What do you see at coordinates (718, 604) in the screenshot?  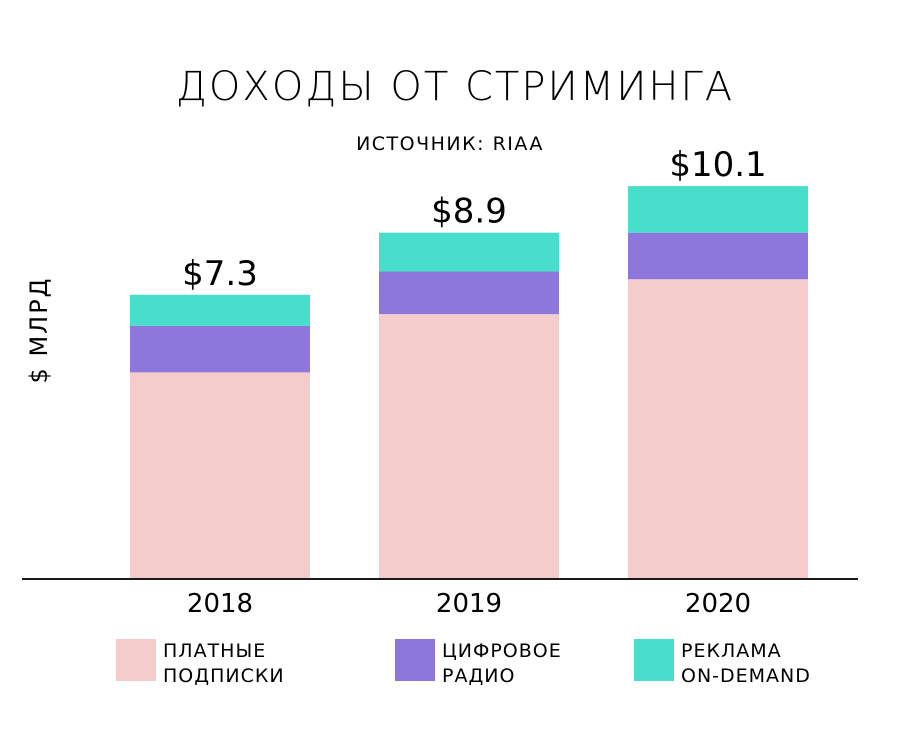 I see `x-tick-label-2020: 2020` at bounding box center [718, 604].